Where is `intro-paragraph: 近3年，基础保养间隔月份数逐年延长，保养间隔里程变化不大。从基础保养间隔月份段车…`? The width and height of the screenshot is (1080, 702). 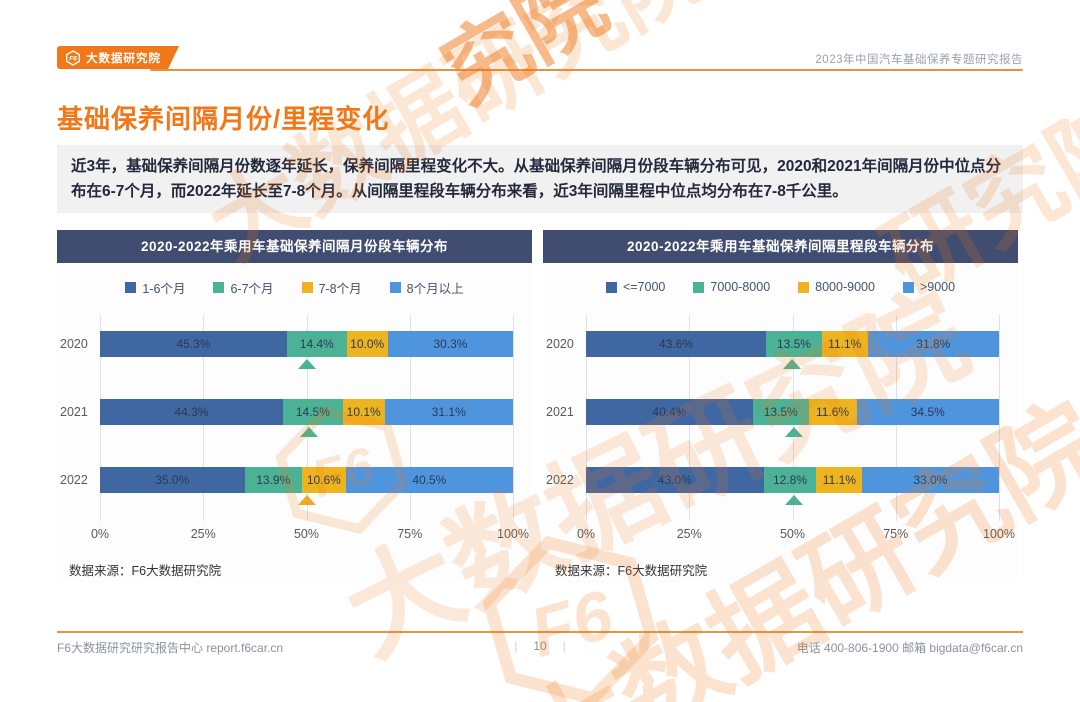
intro-paragraph: 近3年，基础保养间隔月份数逐年延长，保养间隔里程变化不大。从基础保养间隔月份段车… is located at coordinates (540, 179).